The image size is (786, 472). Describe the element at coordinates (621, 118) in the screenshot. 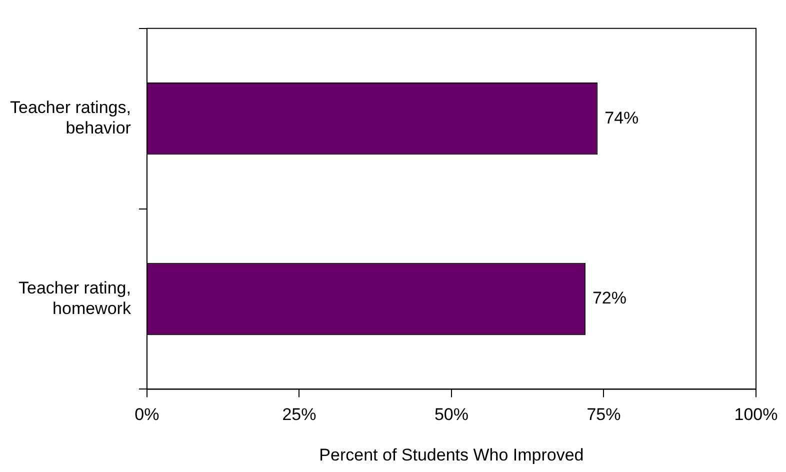

I see `data-label: 74%` at that location.